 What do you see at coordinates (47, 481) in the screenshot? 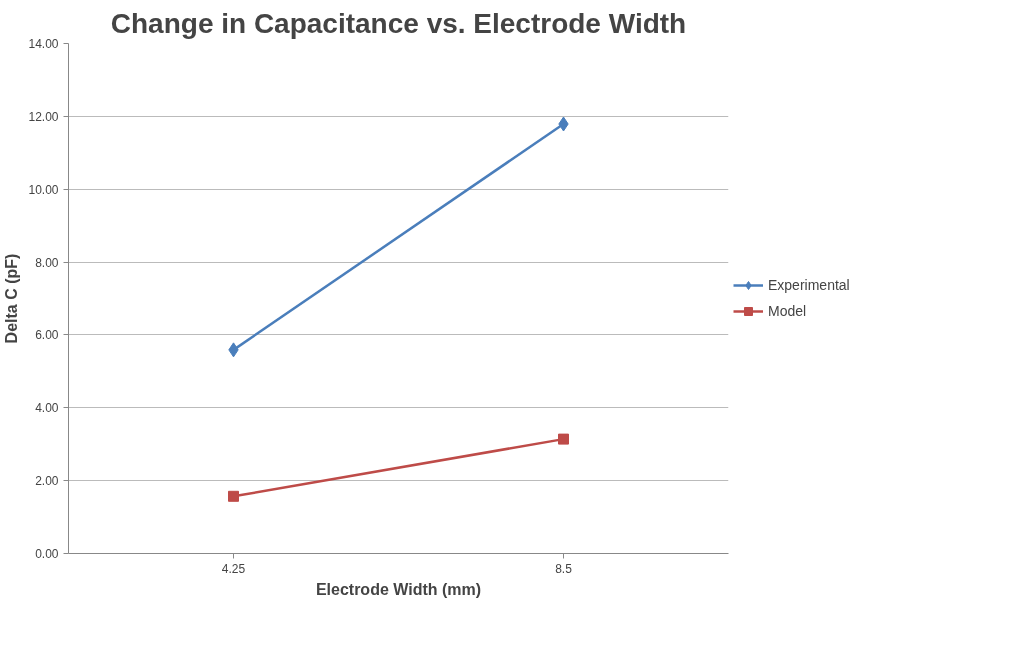
I see `y-tick-label: 2.00` at bounding box center [47, 481].